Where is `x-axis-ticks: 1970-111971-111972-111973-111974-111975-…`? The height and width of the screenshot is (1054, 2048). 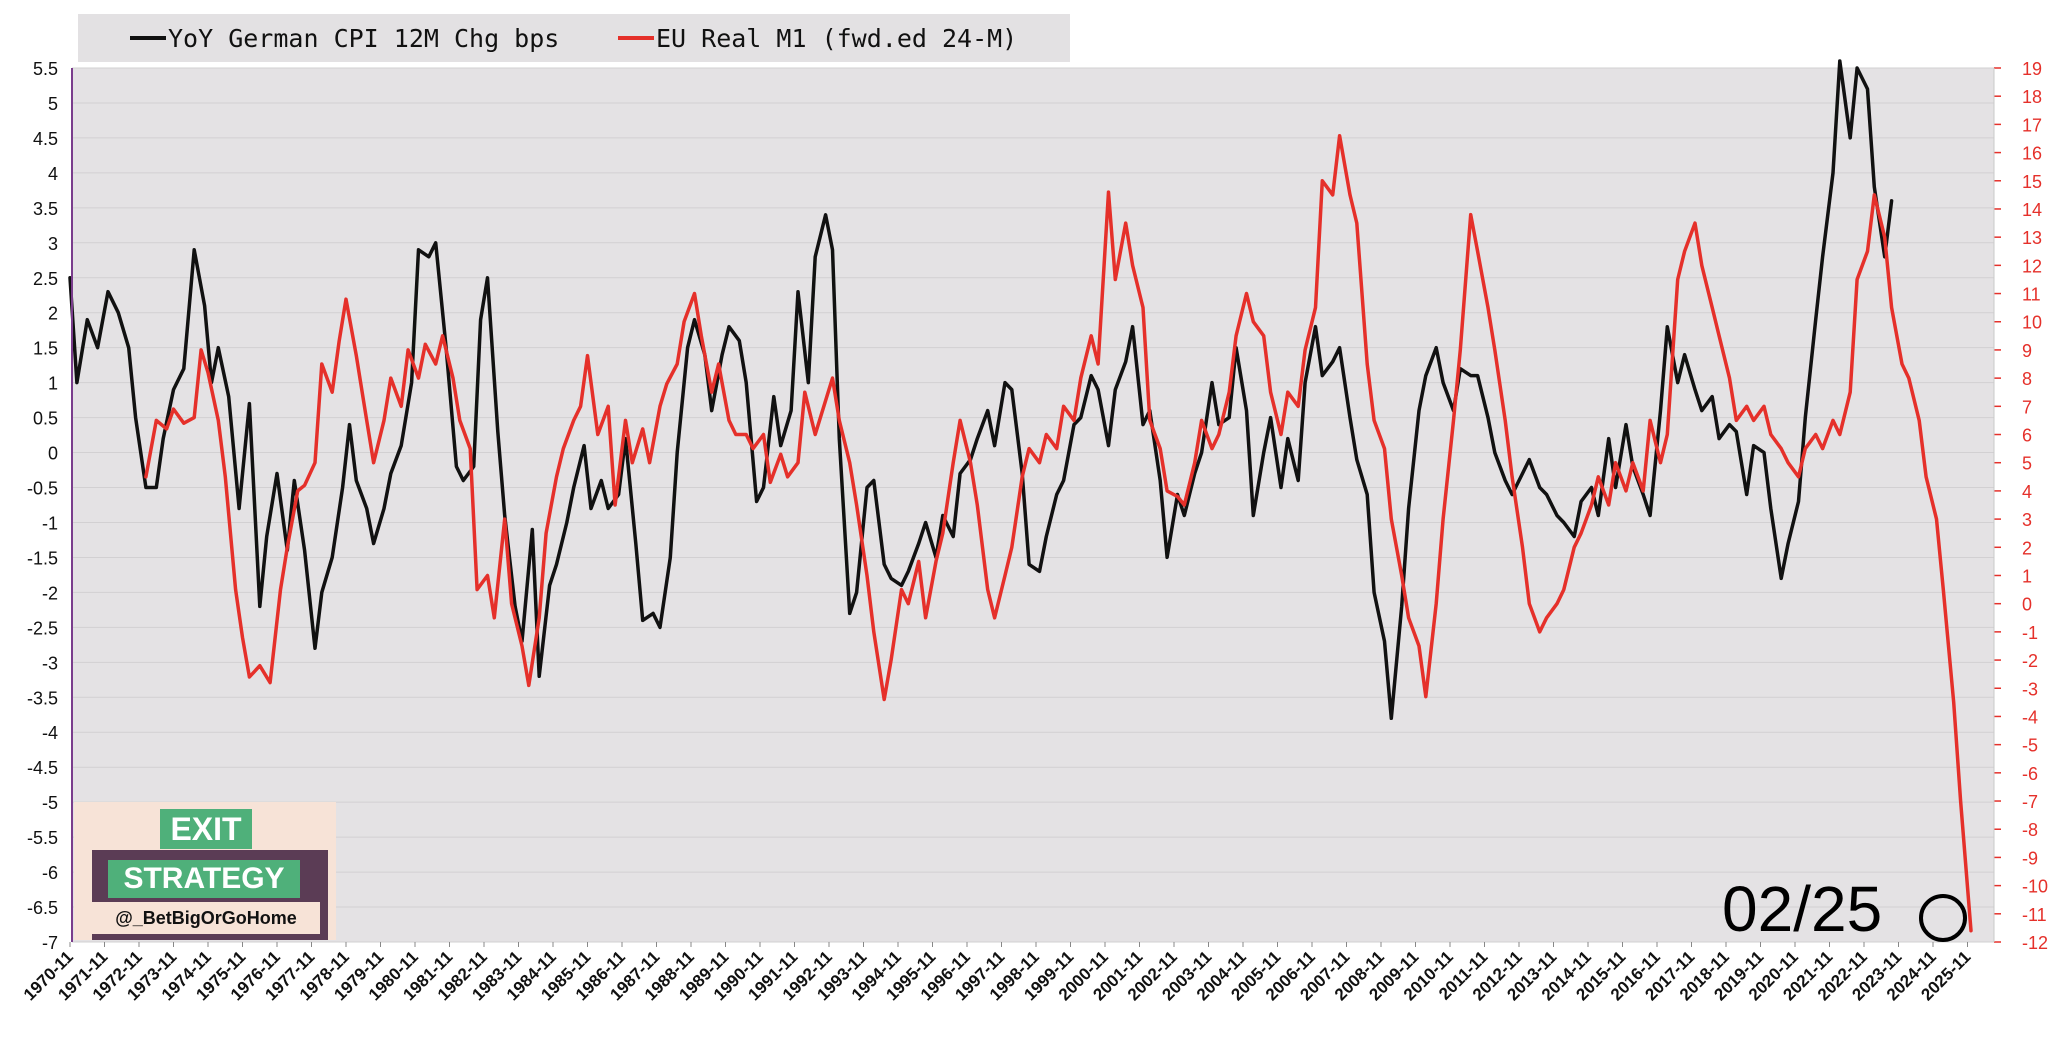
x-axis-ticks: 1970-111971-111972-111973-111974-111975-… is located at coordinates (997, 973).